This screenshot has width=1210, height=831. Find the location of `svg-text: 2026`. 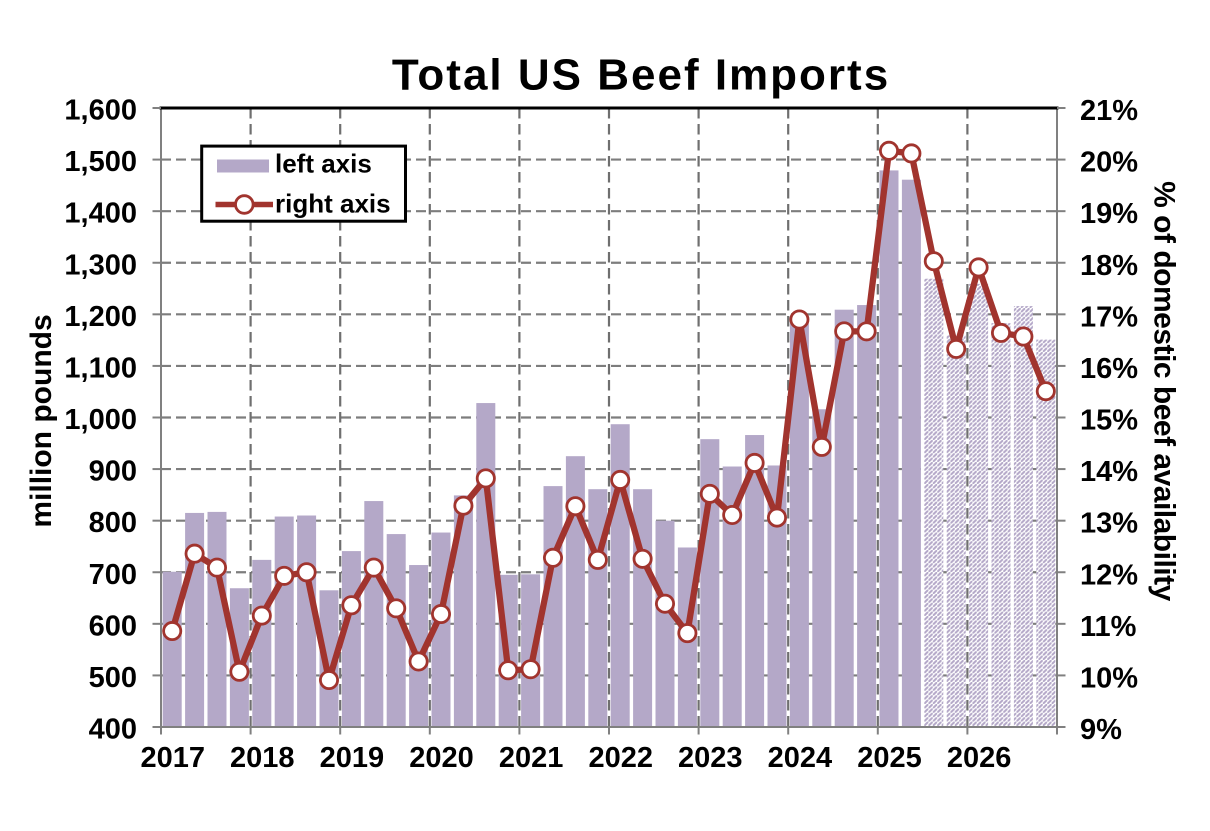

svg-text: 2026 is located at coordinates (979, 758).